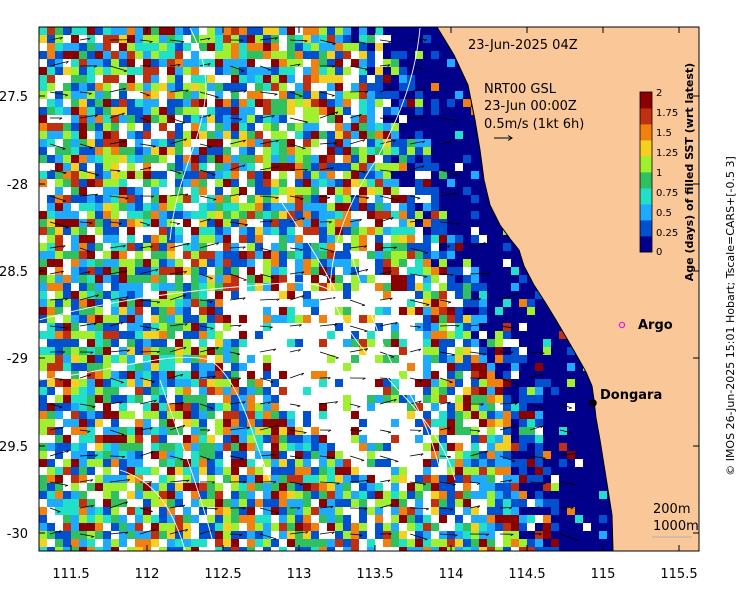 The height and width of the screenshot is (592, 740). Describe the element at coordinates (671, 509) in the screenshot. I see `contour-legend-200m: 200m` at that location.